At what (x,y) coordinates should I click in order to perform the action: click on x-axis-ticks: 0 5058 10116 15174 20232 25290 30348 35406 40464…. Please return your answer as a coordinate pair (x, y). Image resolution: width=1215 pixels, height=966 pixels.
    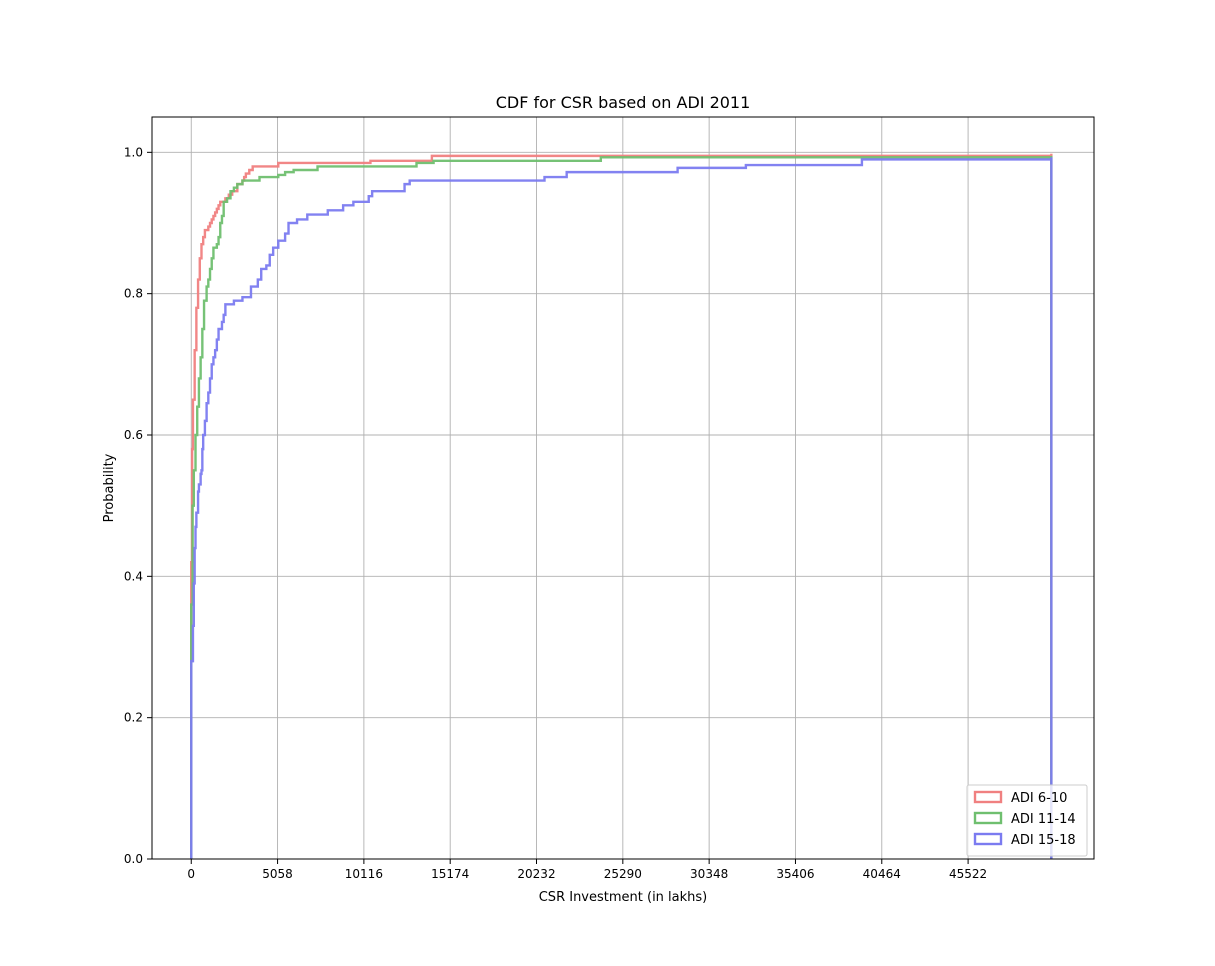
    Looking at the image, I should click on (587, 870).